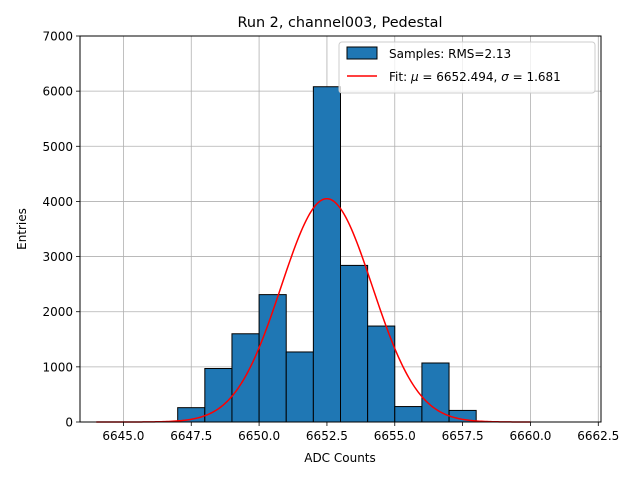 The image size is (640, 480). Describe the element at coordinates (57, 312) in the screenshot. I see `y-tick-label: 2000` at that location.